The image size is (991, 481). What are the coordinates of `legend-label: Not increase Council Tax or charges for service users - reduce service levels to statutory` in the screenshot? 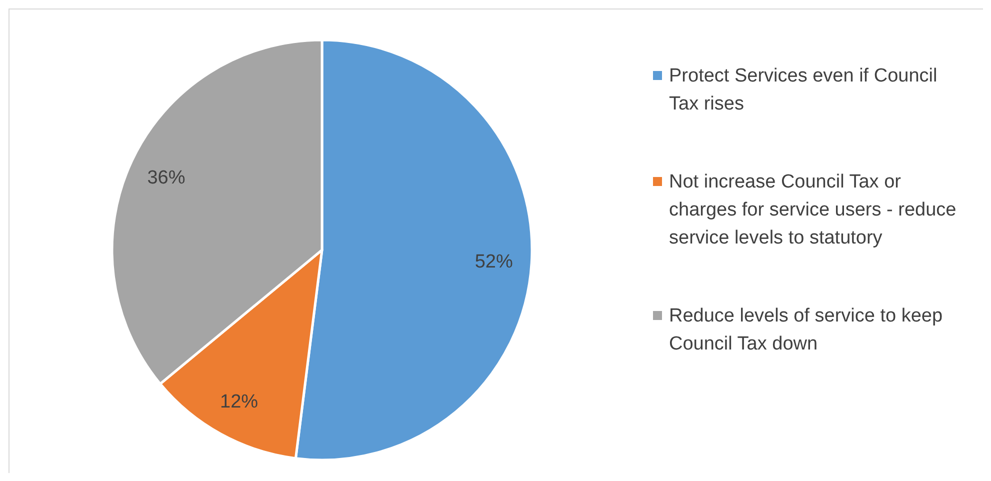 It's located at (812, 210).